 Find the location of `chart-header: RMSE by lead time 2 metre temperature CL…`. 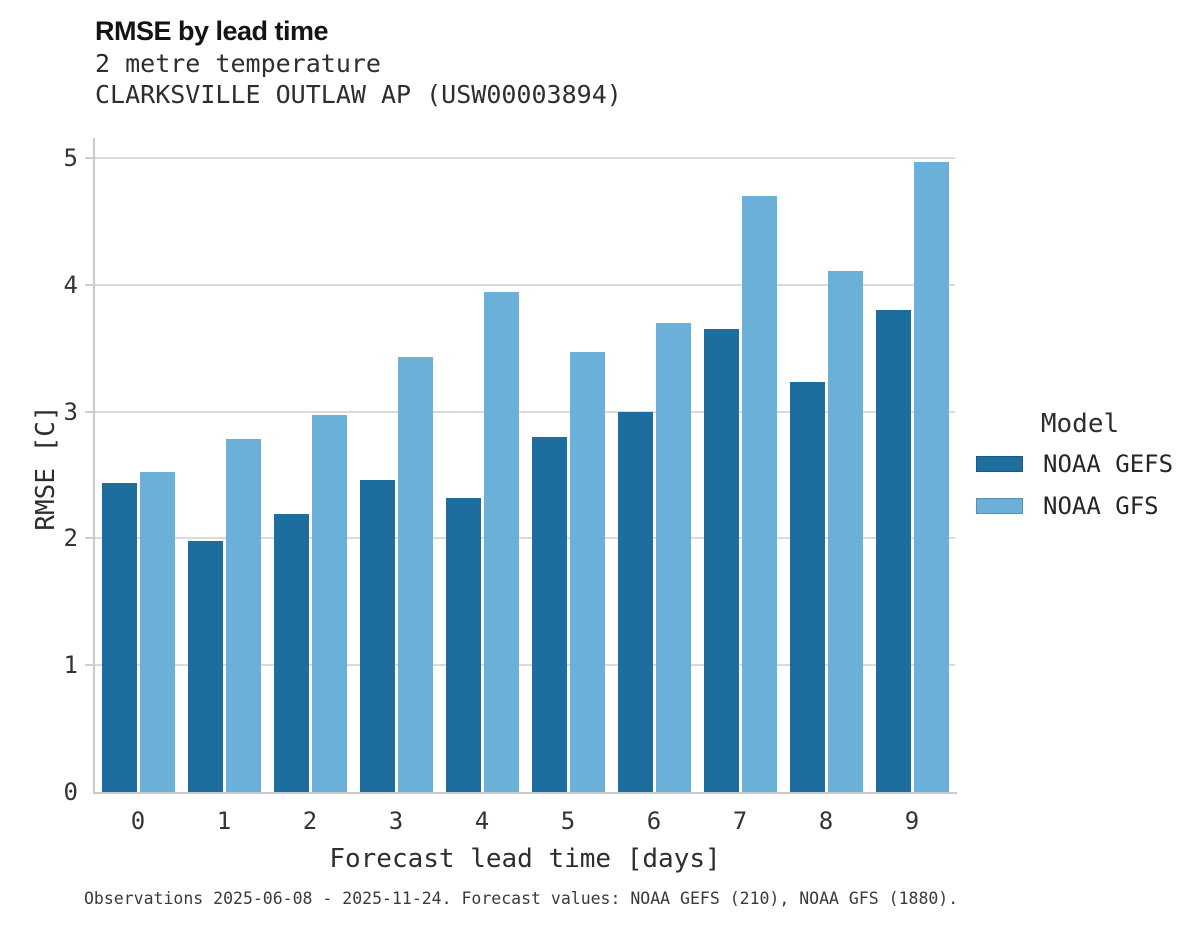

chart-header: RMSE by lead time 2 metre temperature CL… is located at coordinates (358, 62).